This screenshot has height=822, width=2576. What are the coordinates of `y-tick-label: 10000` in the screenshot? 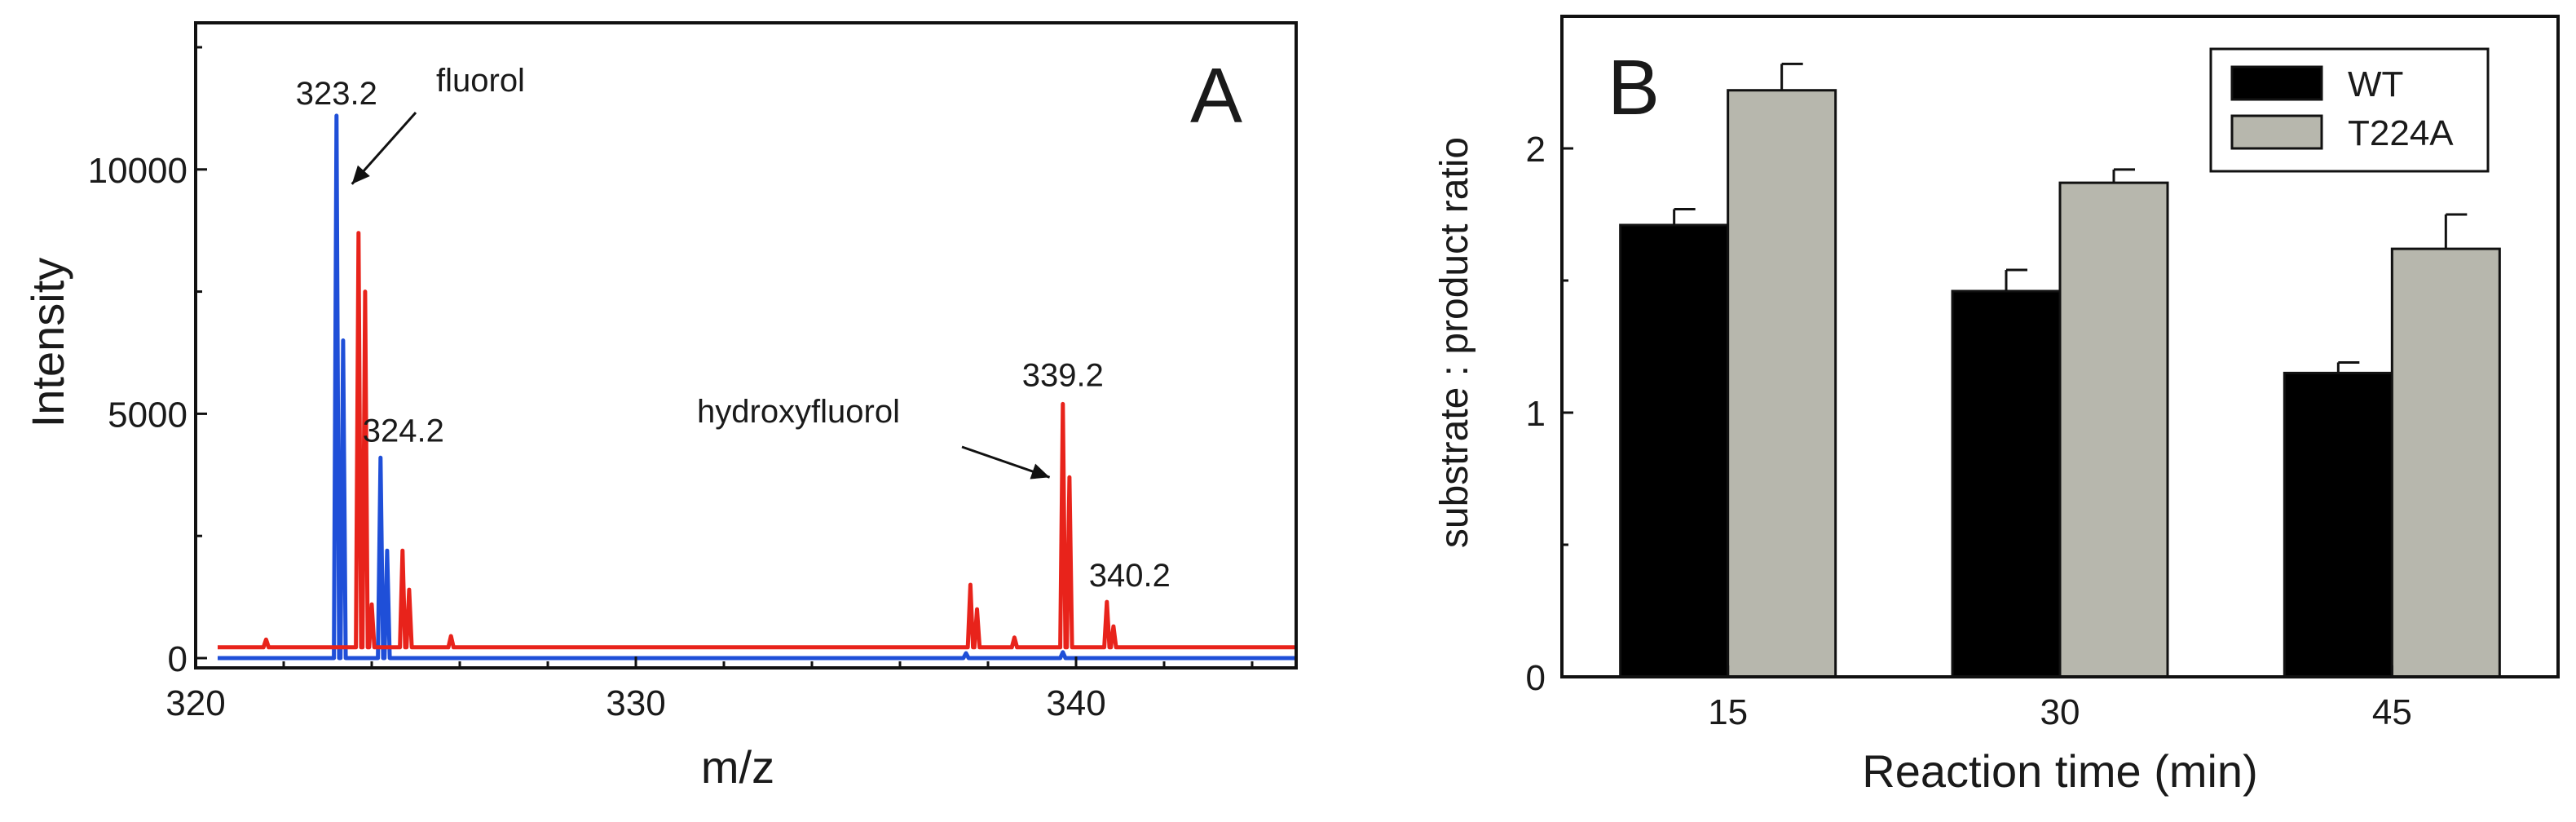 It's located at (137, 171).